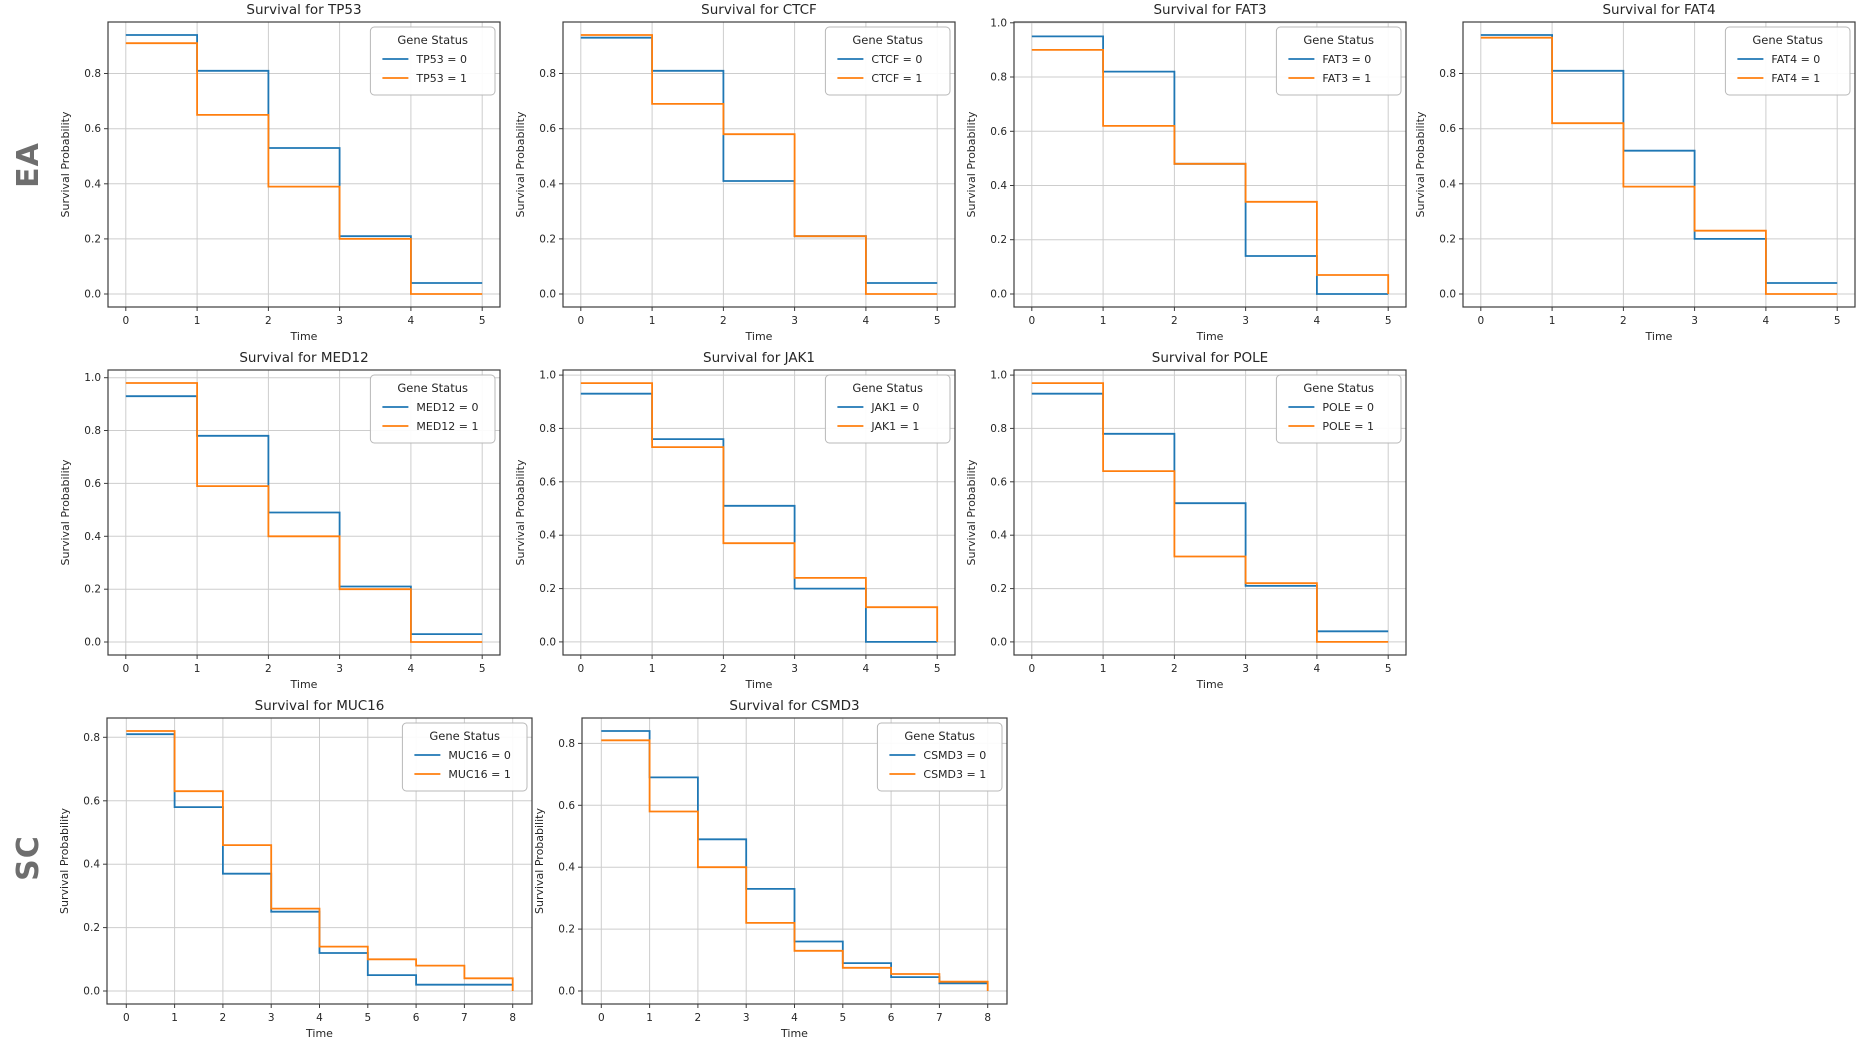 The image size is (1865, 1042). I want to click on legend: Gene Status FAT4 = 0 FAT4 = 1, so click(1787, 61).